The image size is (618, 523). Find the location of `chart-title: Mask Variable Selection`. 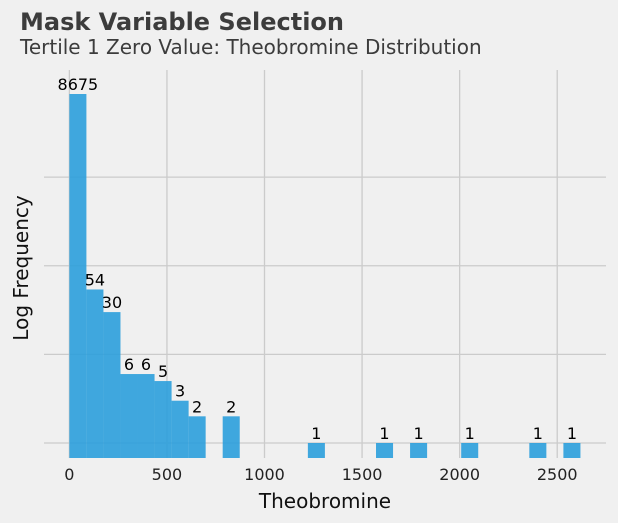

chart-title: Mask Variable Selection is located at coordinates (182, 22).